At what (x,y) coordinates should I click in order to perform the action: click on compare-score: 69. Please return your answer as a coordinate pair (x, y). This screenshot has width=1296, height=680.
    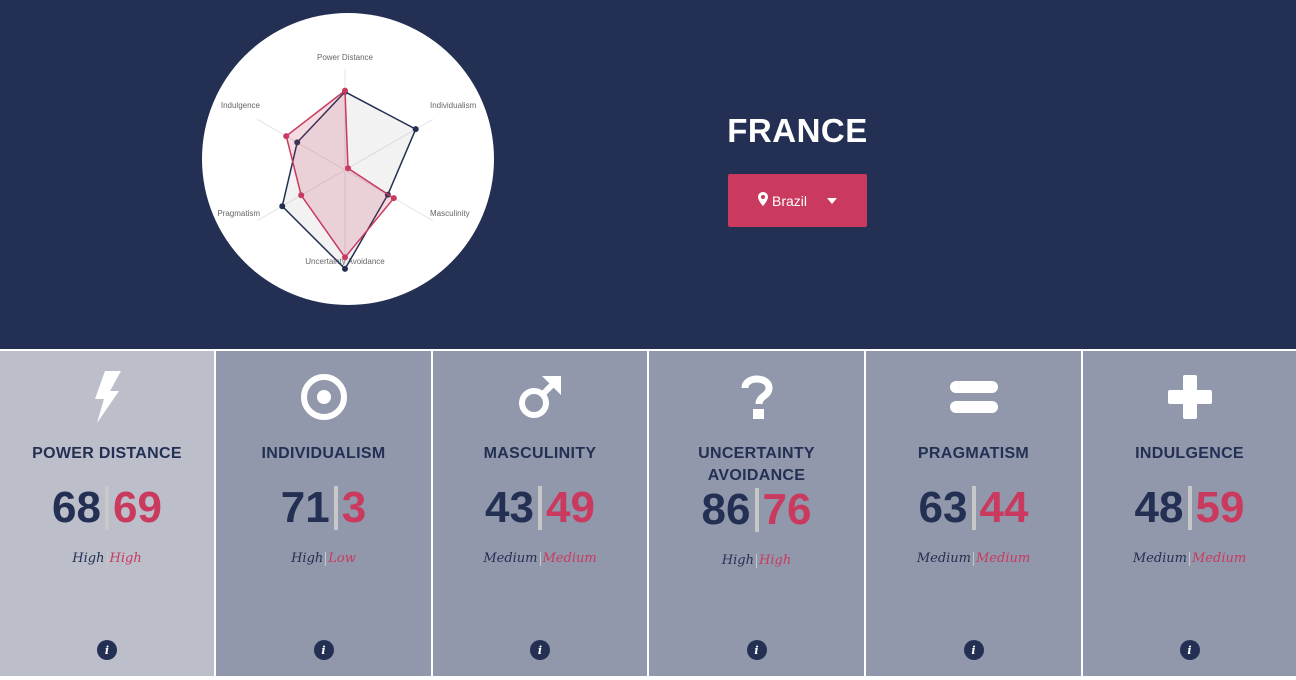
    Looking at the image, I should click on (137, 507).